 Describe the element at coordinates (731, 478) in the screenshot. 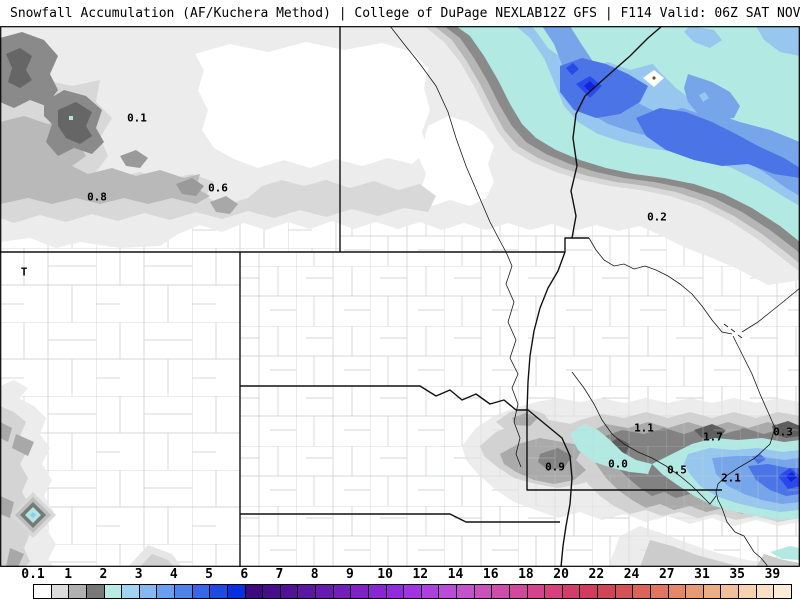

I see `map-value-label: 2.1` at that location.